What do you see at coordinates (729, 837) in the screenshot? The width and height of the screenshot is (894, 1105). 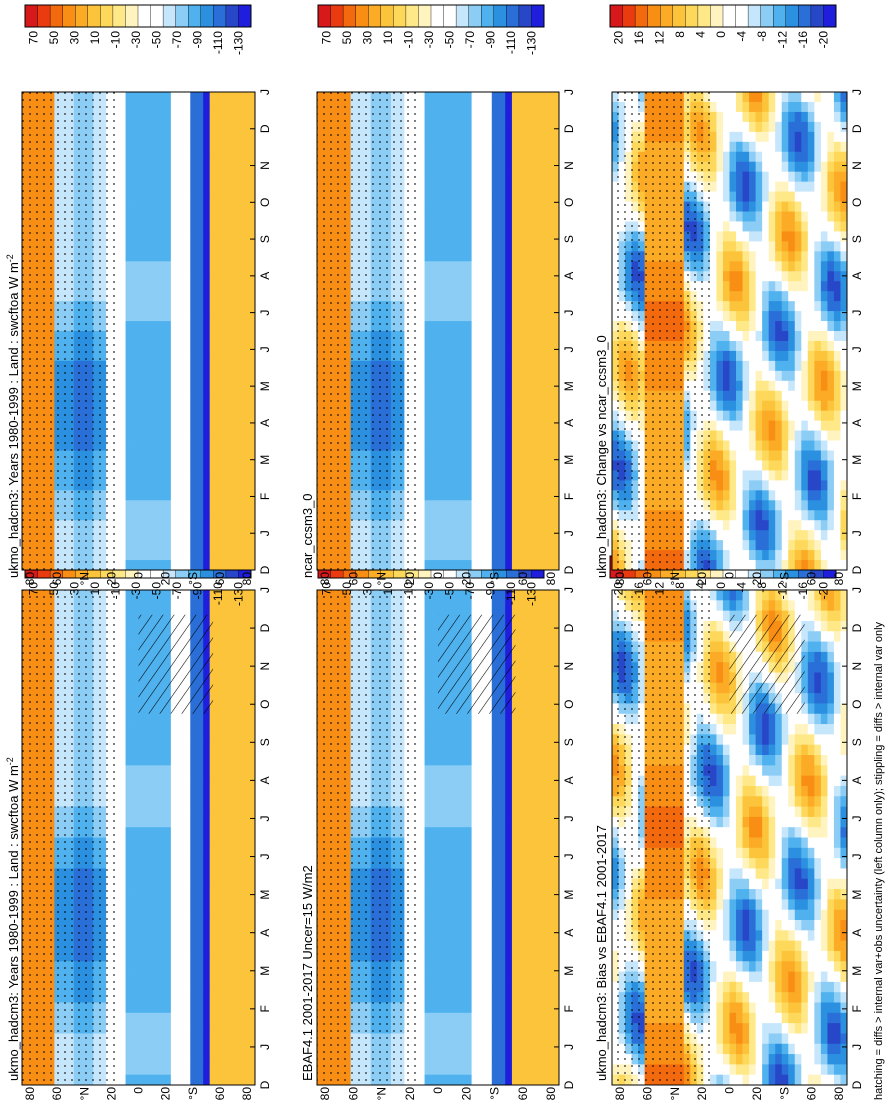 I see `frame-p5` at bounding box center [729, 837].